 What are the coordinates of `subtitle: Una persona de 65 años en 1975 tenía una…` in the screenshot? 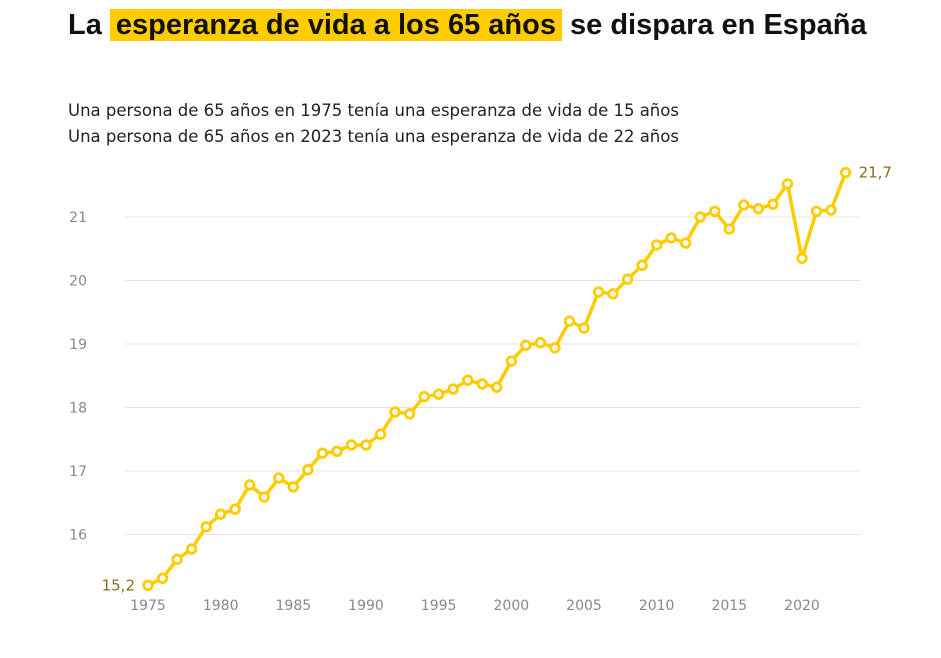 It's located at (373, 124).